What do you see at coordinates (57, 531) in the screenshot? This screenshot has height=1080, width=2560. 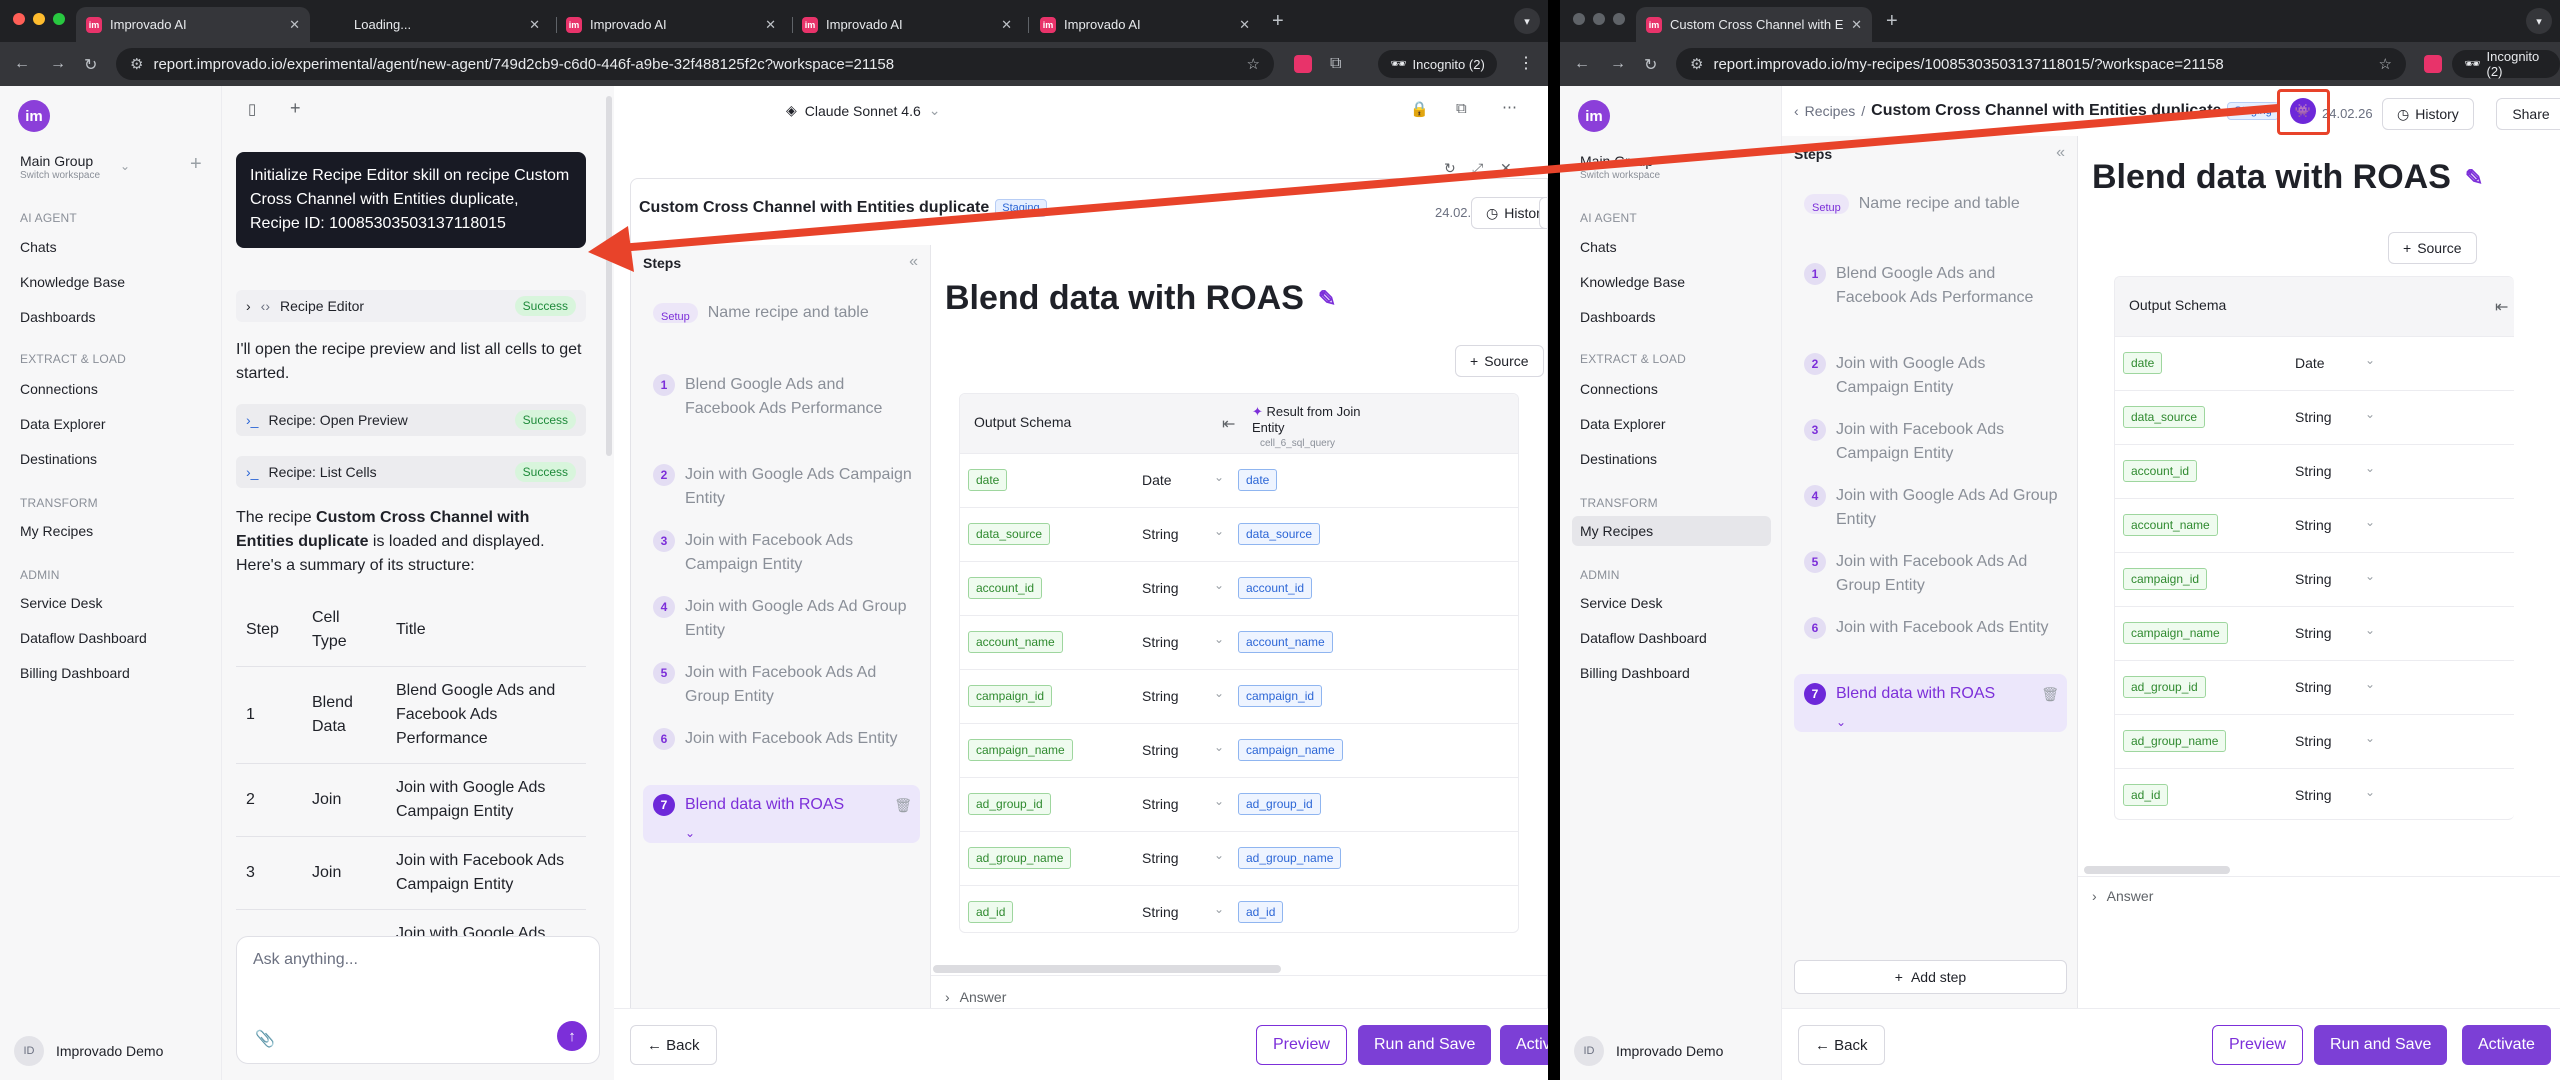 I see `sidebar-item-my-recipes: My Recipes` at bounding box center [57, 531].